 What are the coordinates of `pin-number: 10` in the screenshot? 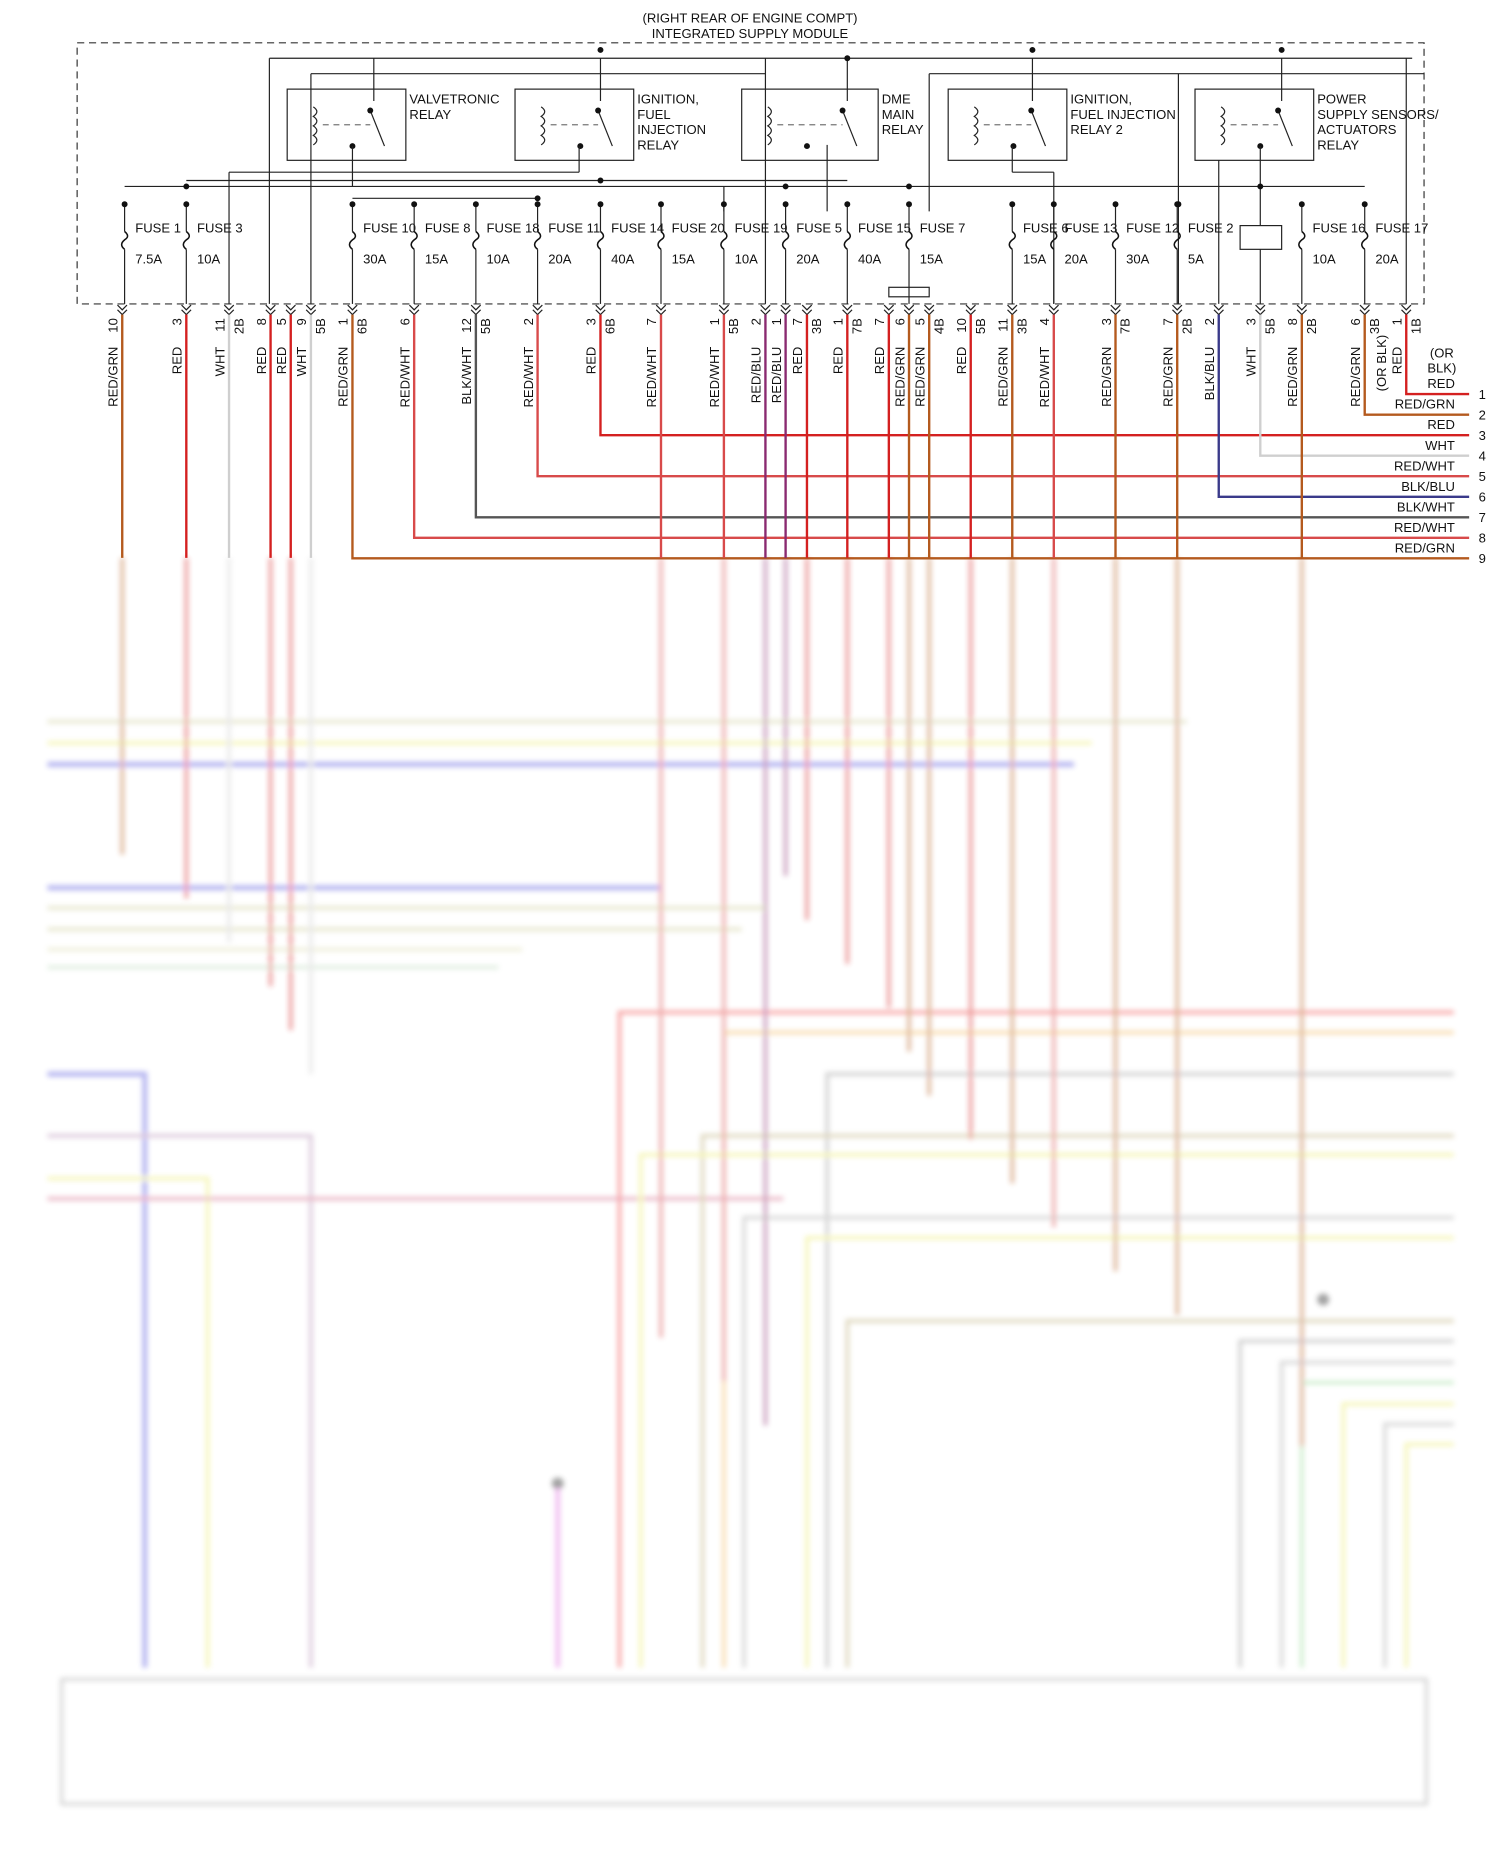 It's located at (961, 325).